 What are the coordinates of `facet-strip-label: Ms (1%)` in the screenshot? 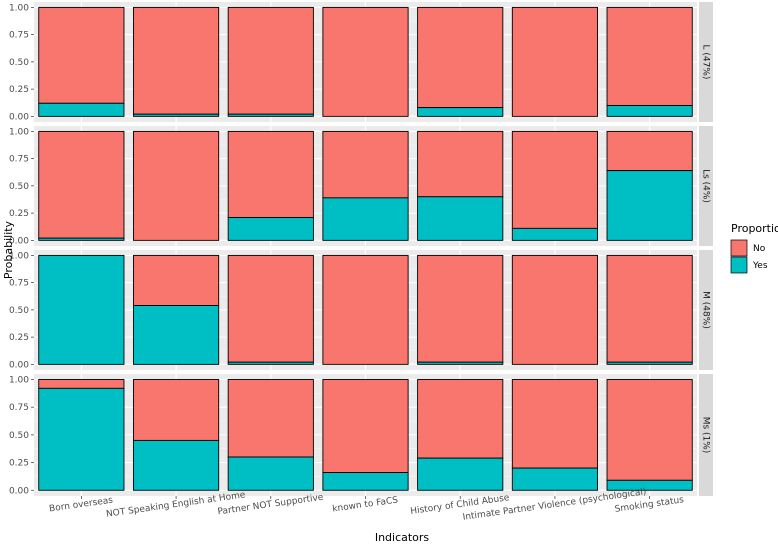 It's located at (706, 435).